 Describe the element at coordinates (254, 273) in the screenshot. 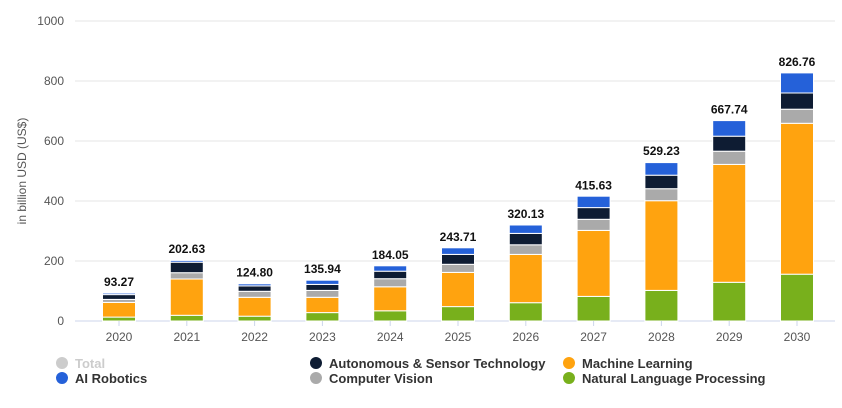

I see `data-label: 124.80` at that location.